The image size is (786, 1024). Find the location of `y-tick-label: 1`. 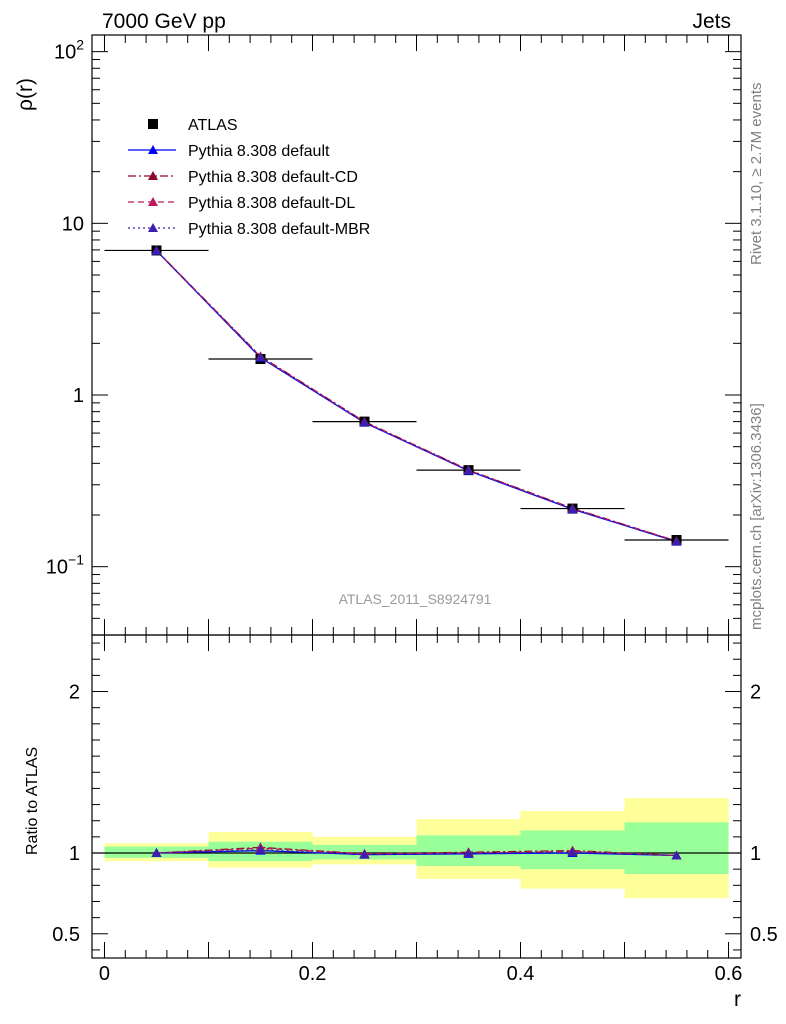

y-tick-label: 1 is located at coordinates (78, 396).